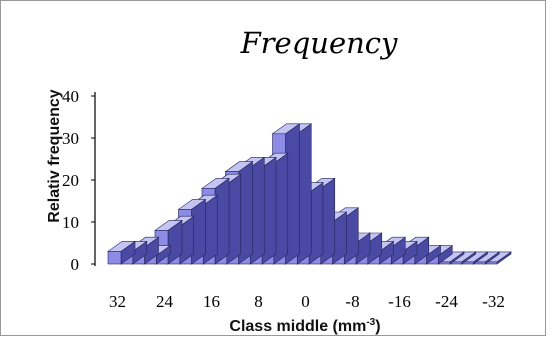  What do you see at coordinates (377, 326) in the screenshot?
I see `x-axis-label-suffix: )` at bounding box center [377, 326].